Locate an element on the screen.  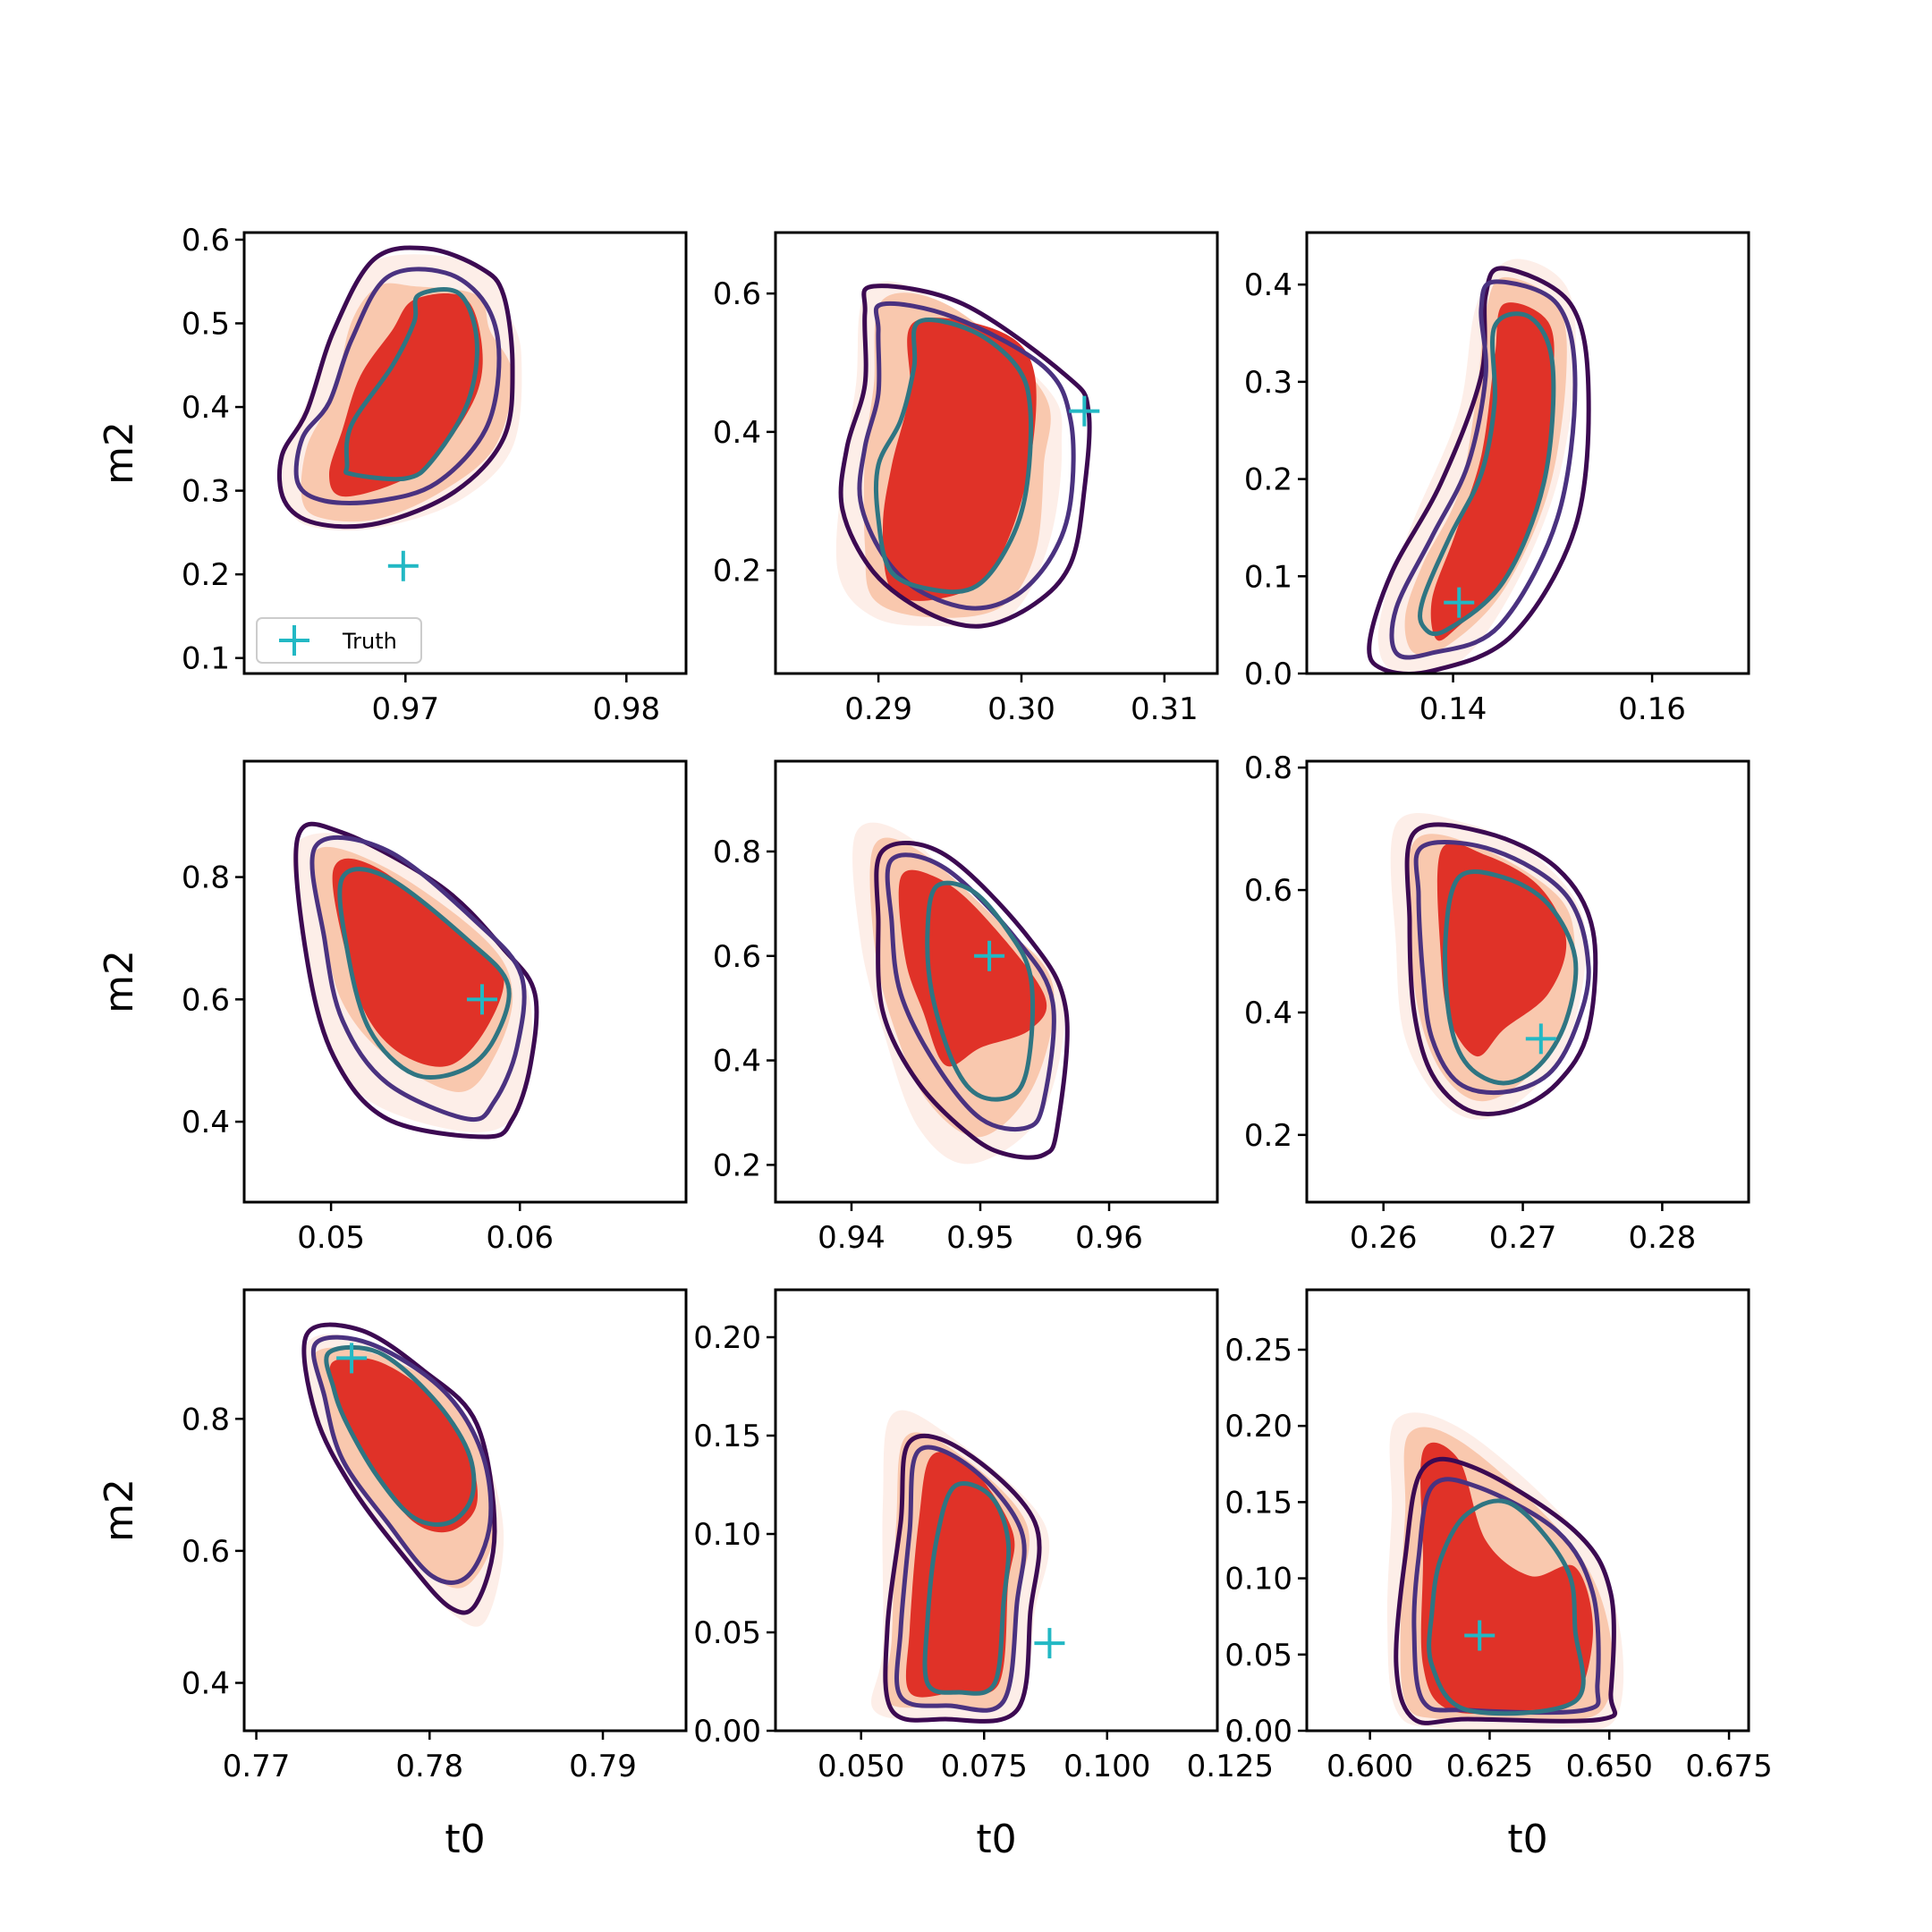
x-tick-label: 0.26 is located at coordinates (1384, 1238).